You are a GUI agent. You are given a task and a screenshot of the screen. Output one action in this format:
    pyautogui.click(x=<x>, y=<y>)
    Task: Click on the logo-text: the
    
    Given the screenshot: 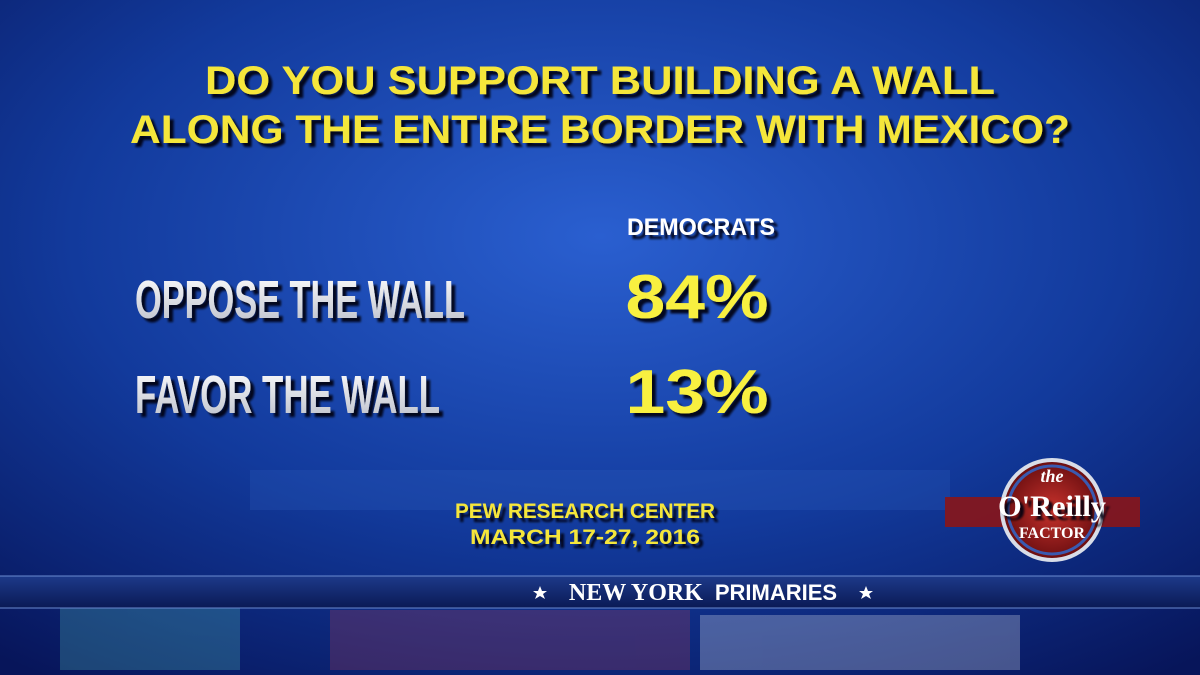 What is the action you would take?
    pyautogui.click(x=1051, y=476)
    